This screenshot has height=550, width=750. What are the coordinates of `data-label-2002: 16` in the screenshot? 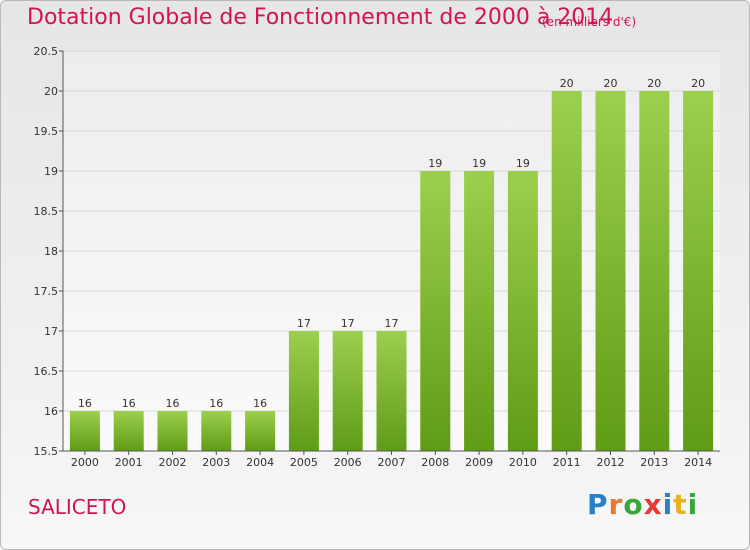 It's located at (173, 403).